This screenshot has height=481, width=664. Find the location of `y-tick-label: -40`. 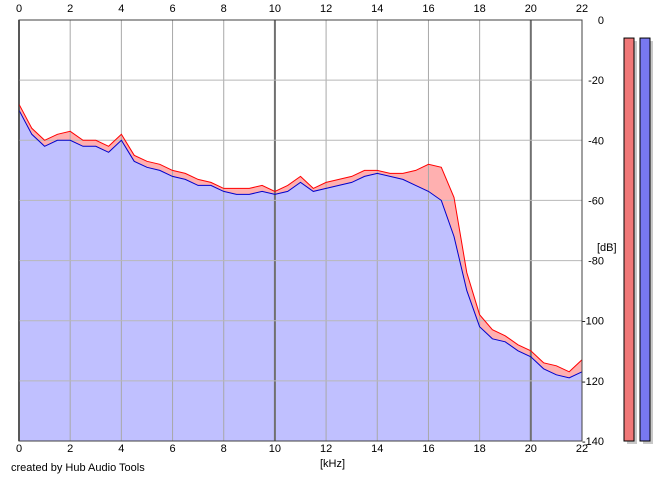

y-tick-label: -40 is located at coordinates (596, 141).